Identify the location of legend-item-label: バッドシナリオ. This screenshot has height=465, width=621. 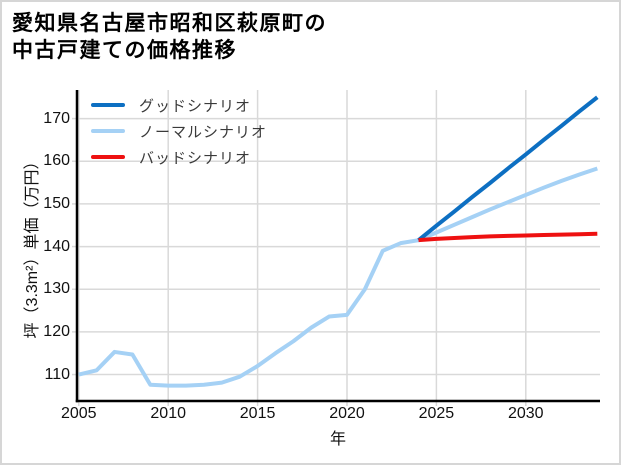
(195, 158).